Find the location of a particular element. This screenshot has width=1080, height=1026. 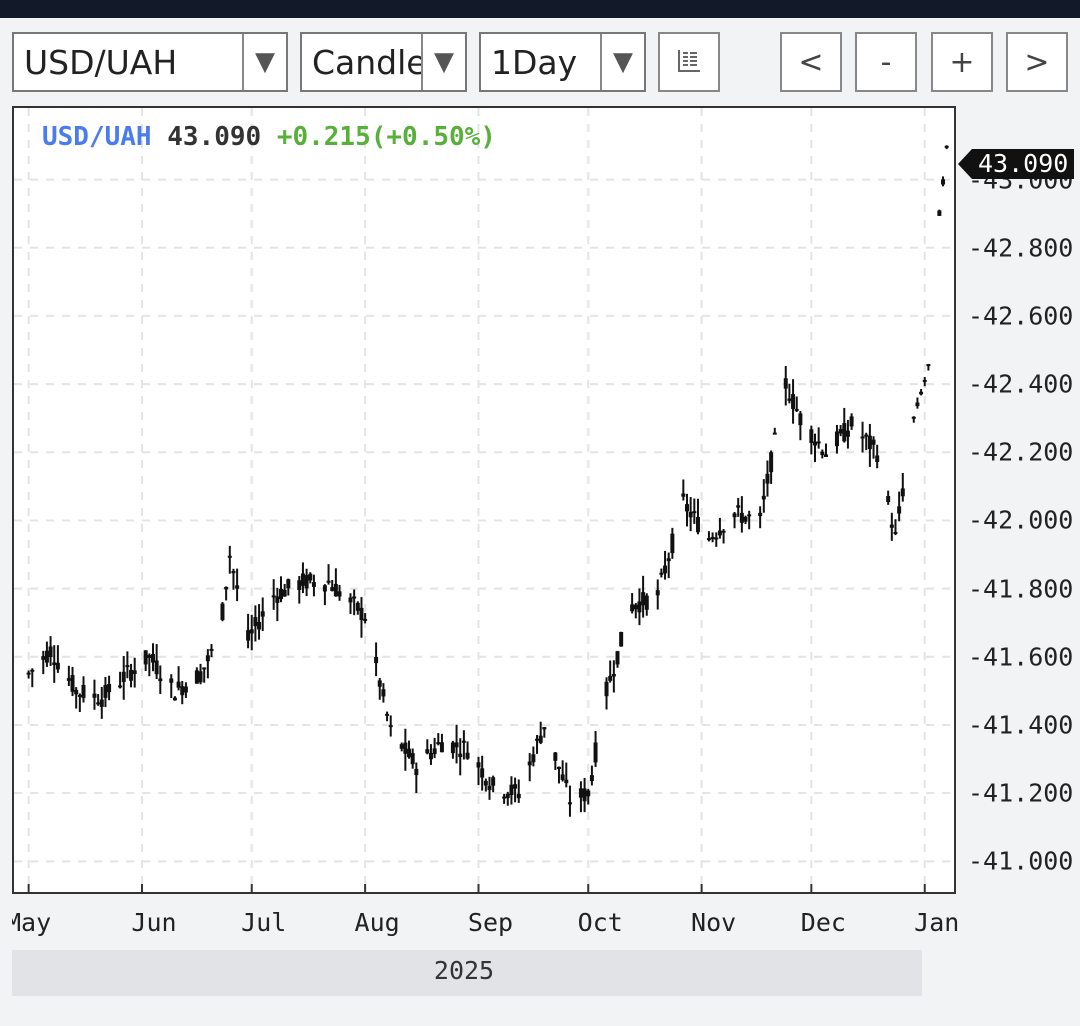

zoom-in-button: + is located at coordinates (962, 62).